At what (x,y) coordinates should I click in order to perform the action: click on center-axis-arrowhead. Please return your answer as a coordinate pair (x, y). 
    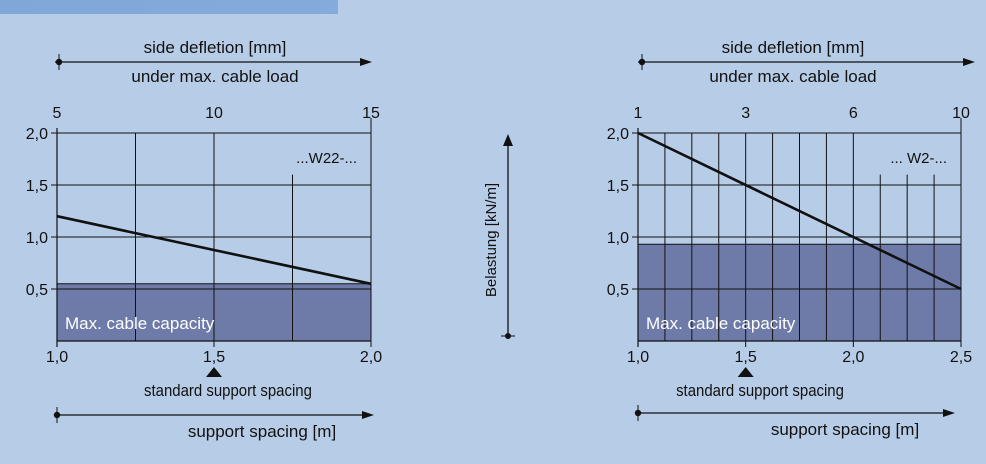
    Looking at the image, I should click on (508, 140).